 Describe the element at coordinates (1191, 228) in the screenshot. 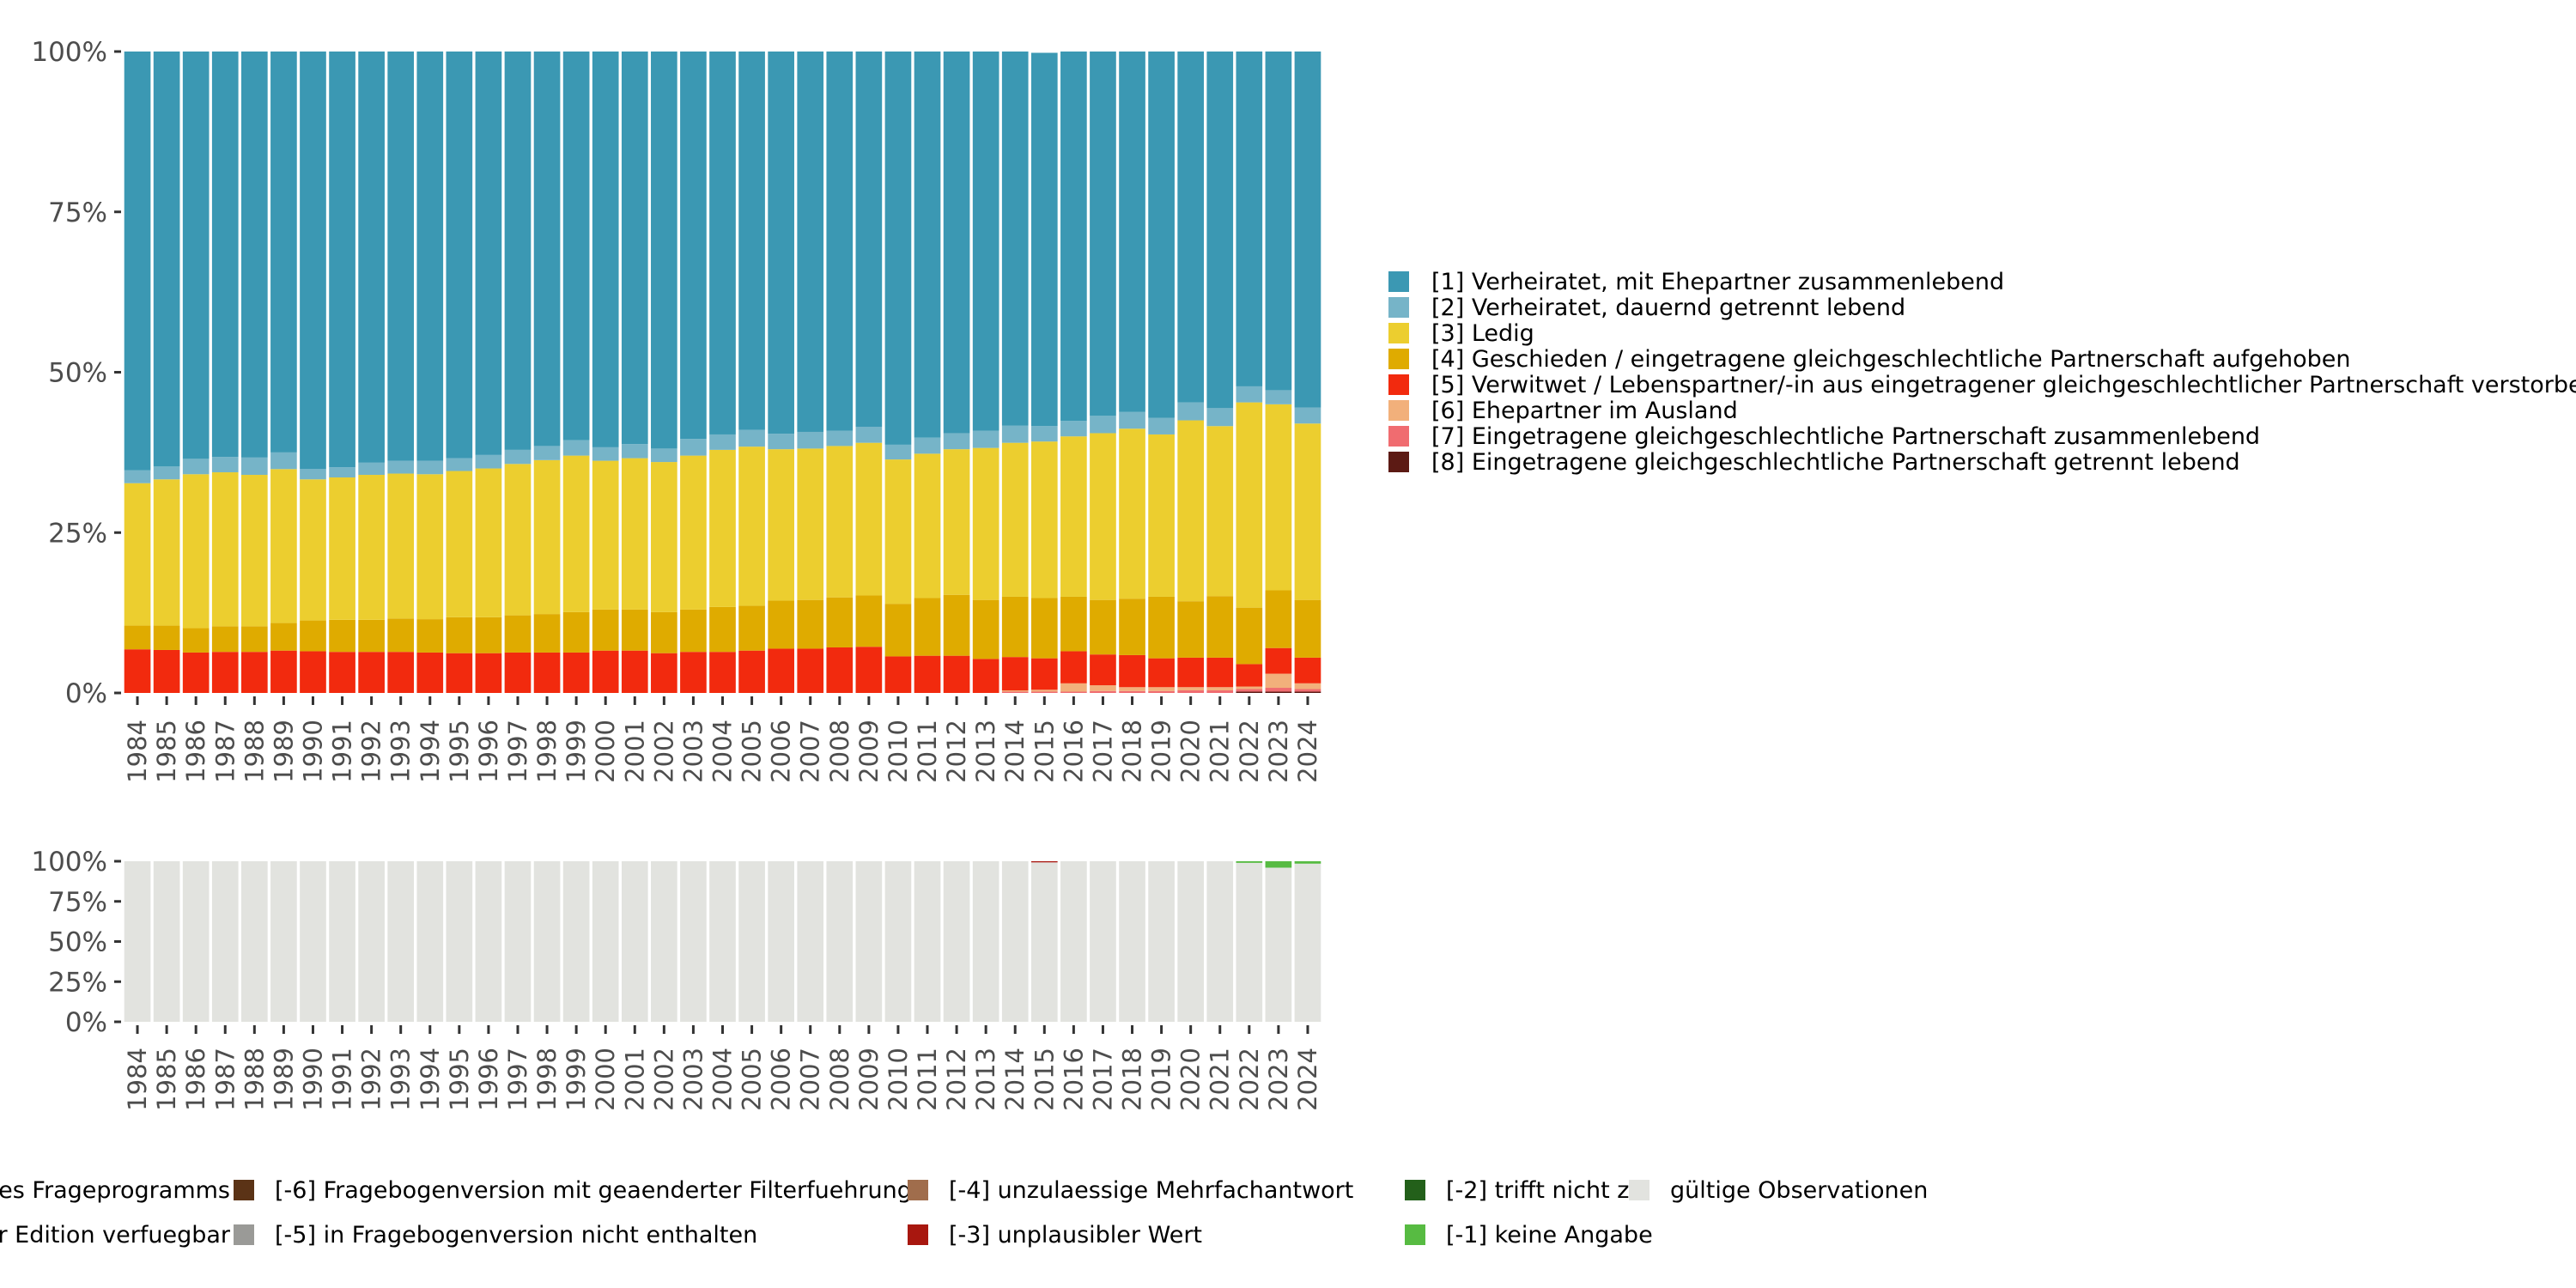

I see `top-bar-2020-1-verheiratet-mit-ehepar` at that location.